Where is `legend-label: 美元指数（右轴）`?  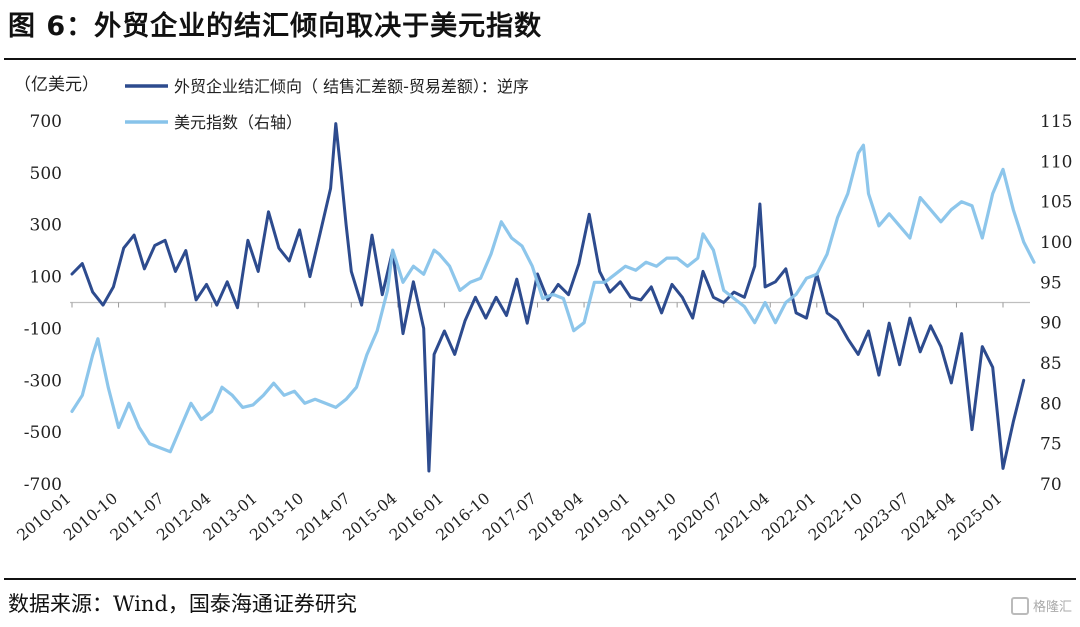 legend-label: 美元指数（右轴） is located at coordinates (238, 122).